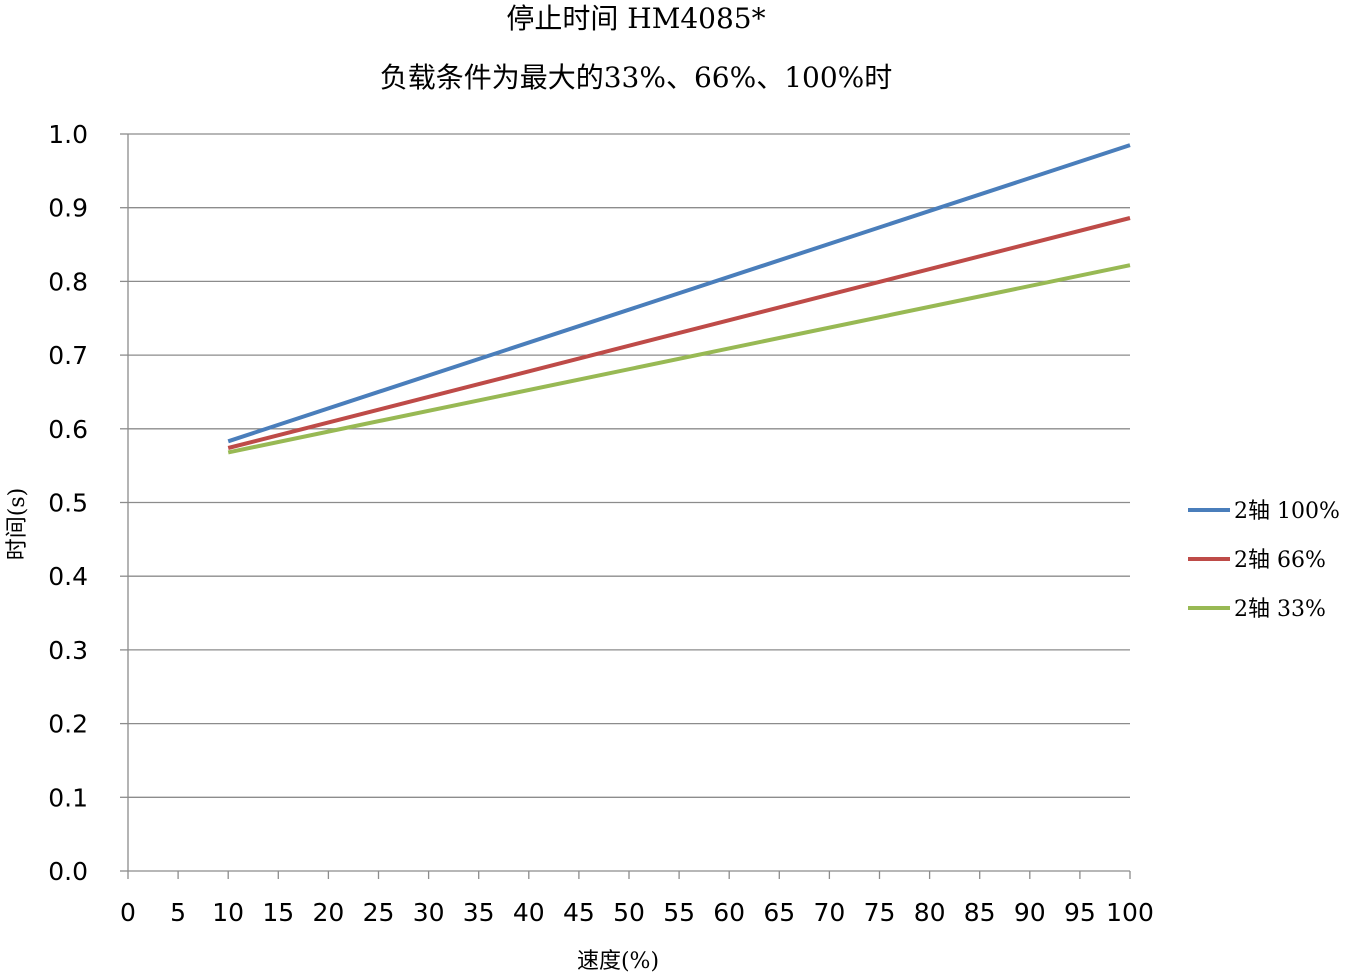  What do you see at coordinates (379, 912) in the screenshot?
I see `x-tick-label: 25` at bounding box center [379, 912].